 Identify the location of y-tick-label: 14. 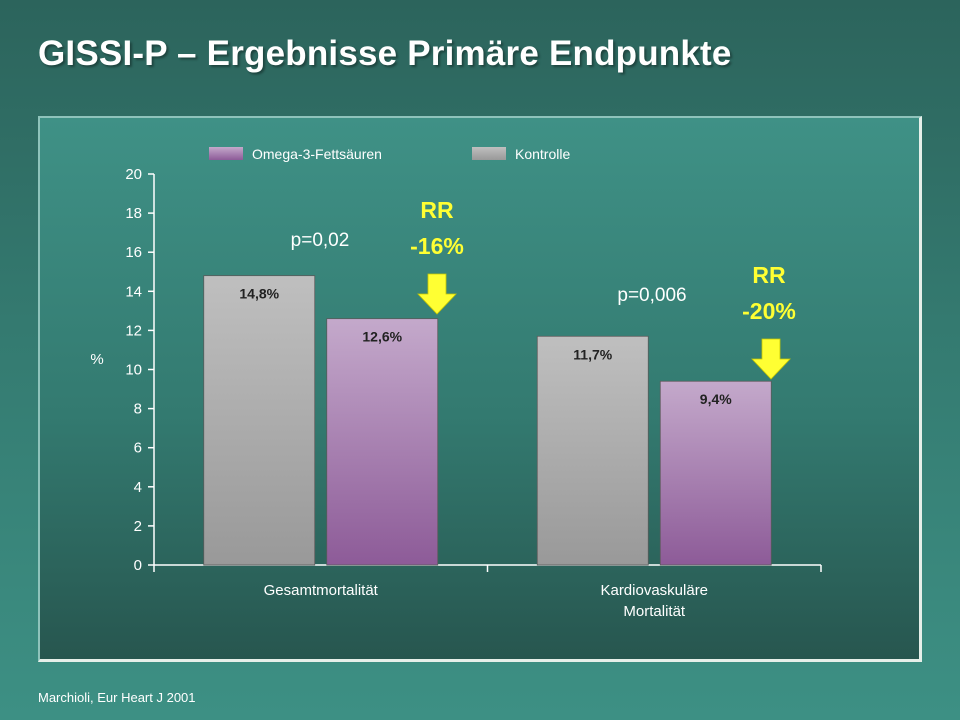
(133, 291).